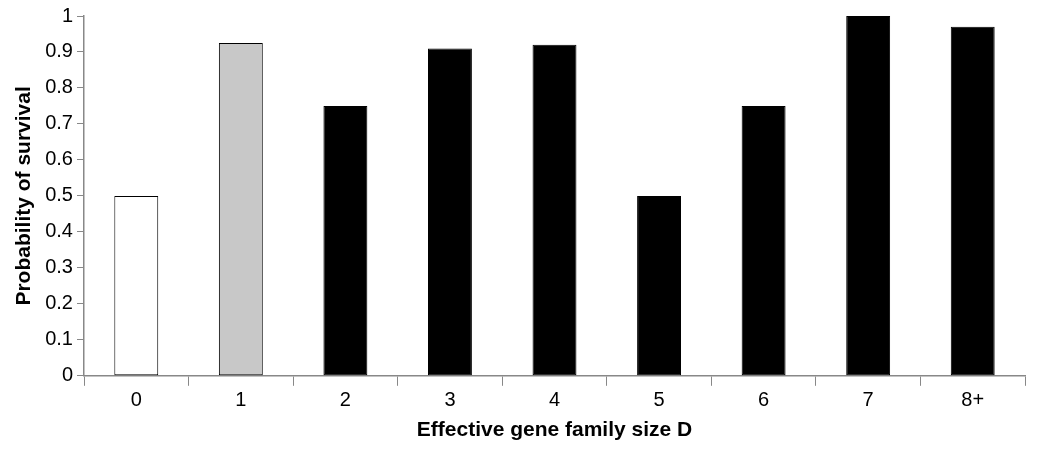 This screenshot has height=451, width=1039. What do you see at coordinates (59, 266) in the screenshot?
I see `y-tick-label: 0.3` at bounding box center [59, 266].